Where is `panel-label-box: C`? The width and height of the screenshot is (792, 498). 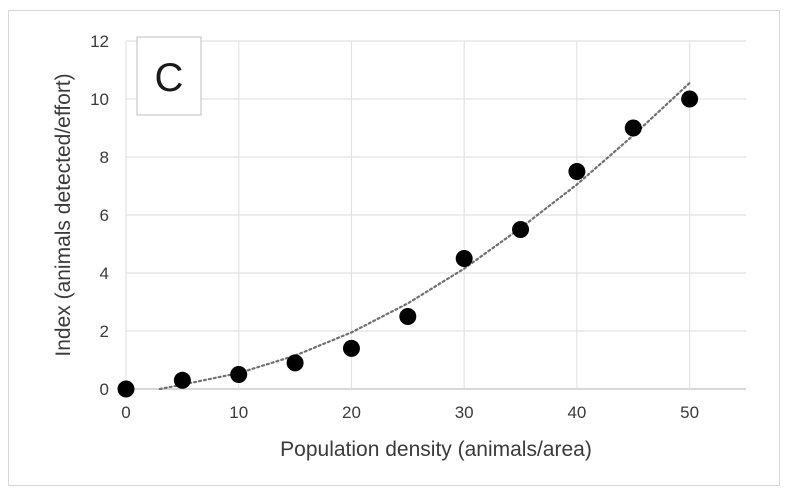 panel-label-box: C is located at coordinates (169, 76).